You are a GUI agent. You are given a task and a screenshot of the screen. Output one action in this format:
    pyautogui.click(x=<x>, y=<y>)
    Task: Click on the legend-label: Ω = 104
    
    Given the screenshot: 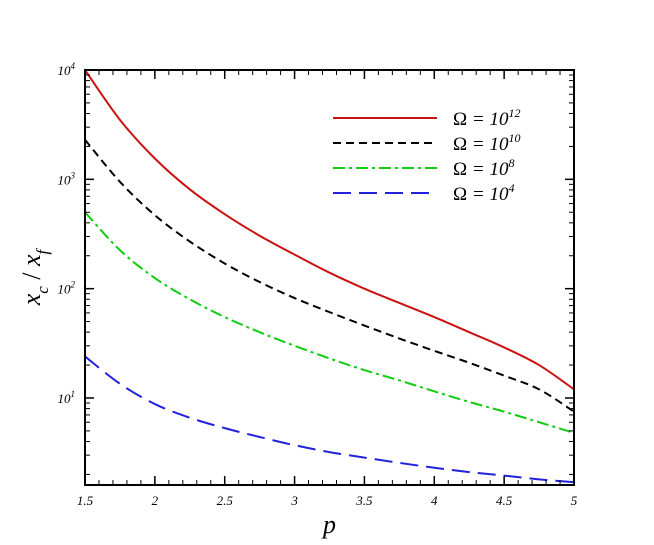 What is the action you would take?
    pyautogui.click(x=483, y=193)
    